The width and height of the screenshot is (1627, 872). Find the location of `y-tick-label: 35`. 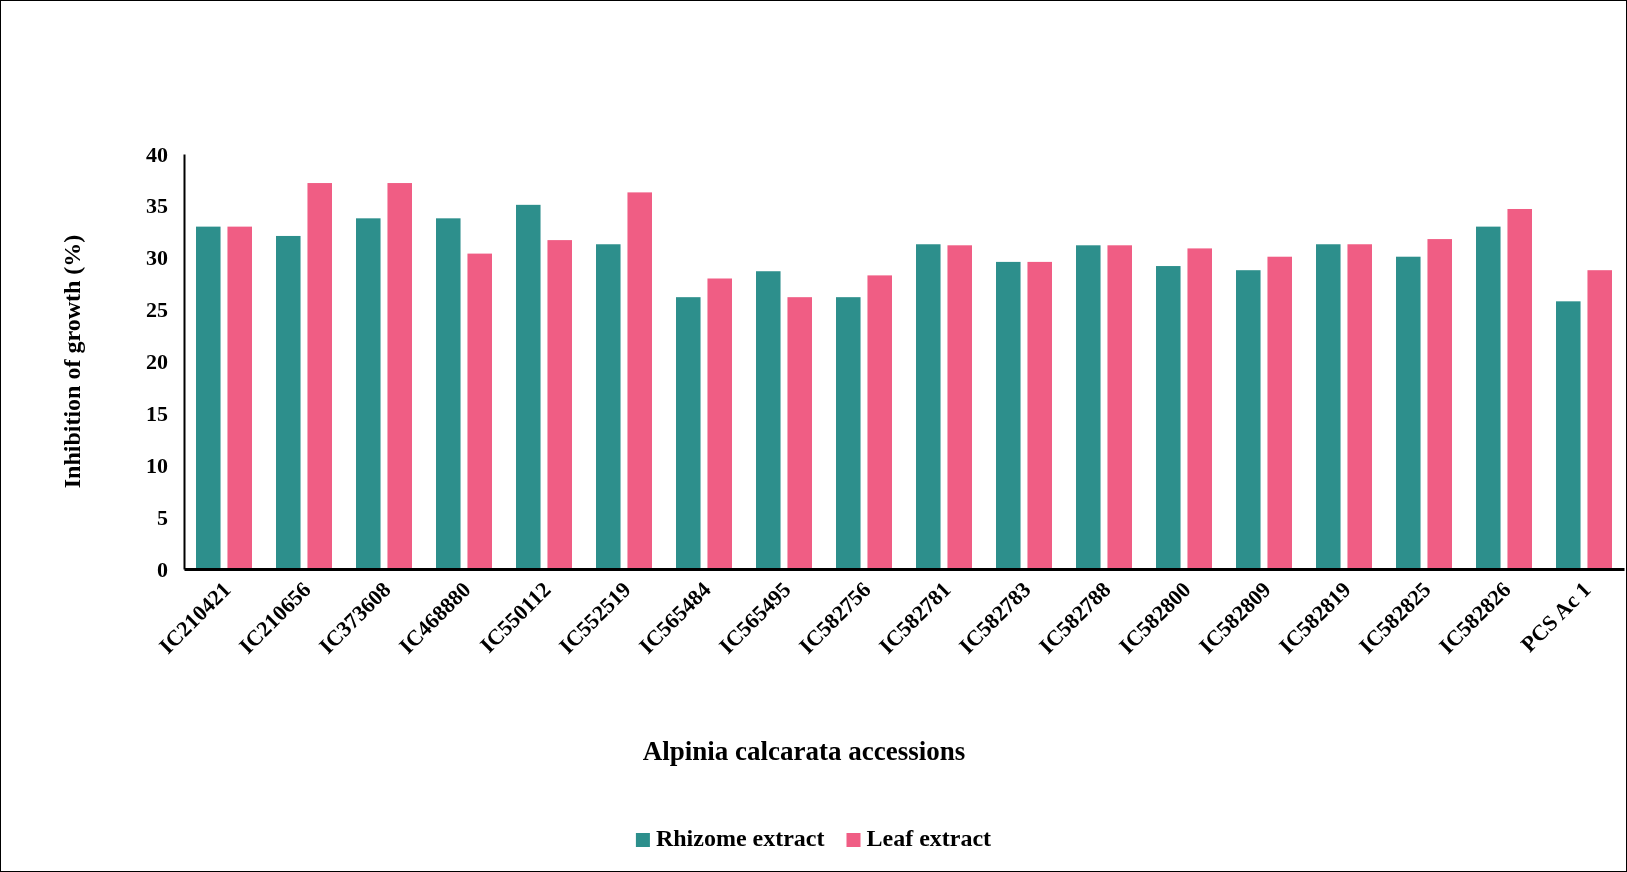

y-tick-label: 35 is located at coordinates (157, 206).